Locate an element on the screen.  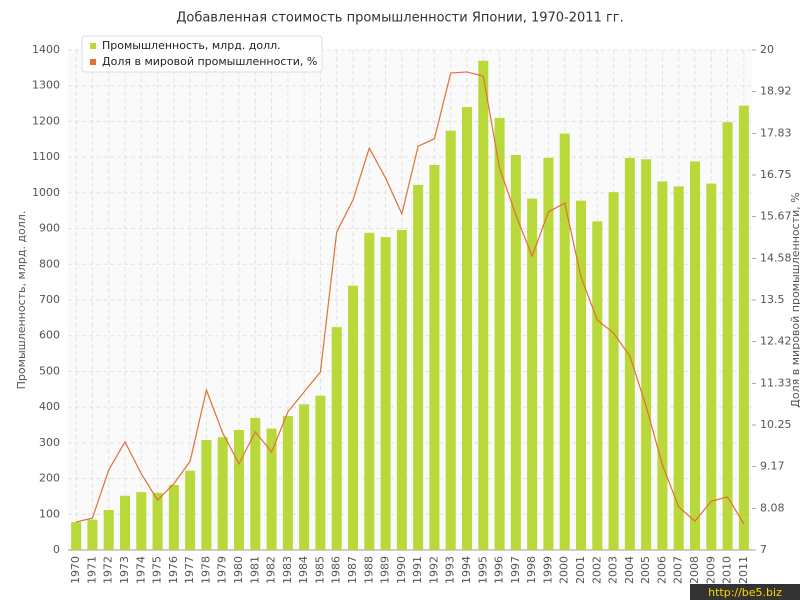
x-tick-label: 1970 is located at coordinates (75, 570).